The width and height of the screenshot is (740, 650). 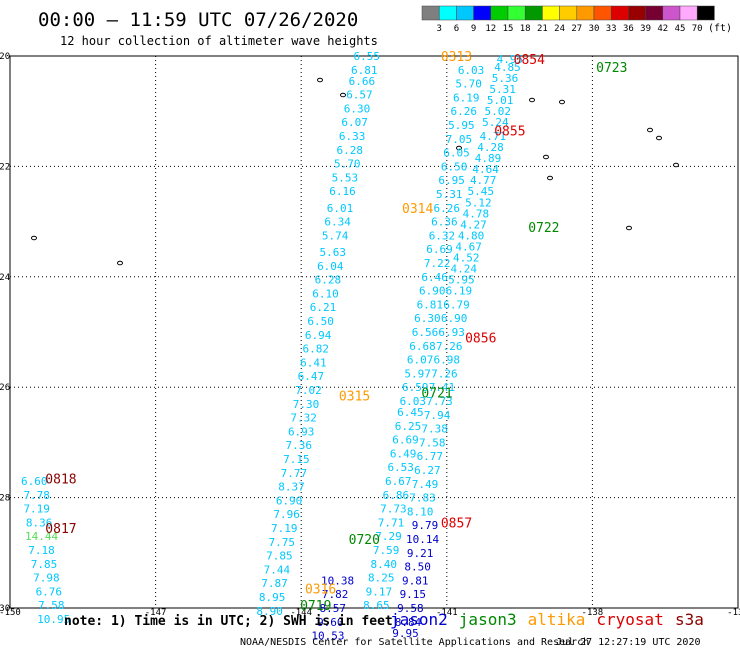 I want to click on swh-value-label: 9.79, so click(x=425, y=525).